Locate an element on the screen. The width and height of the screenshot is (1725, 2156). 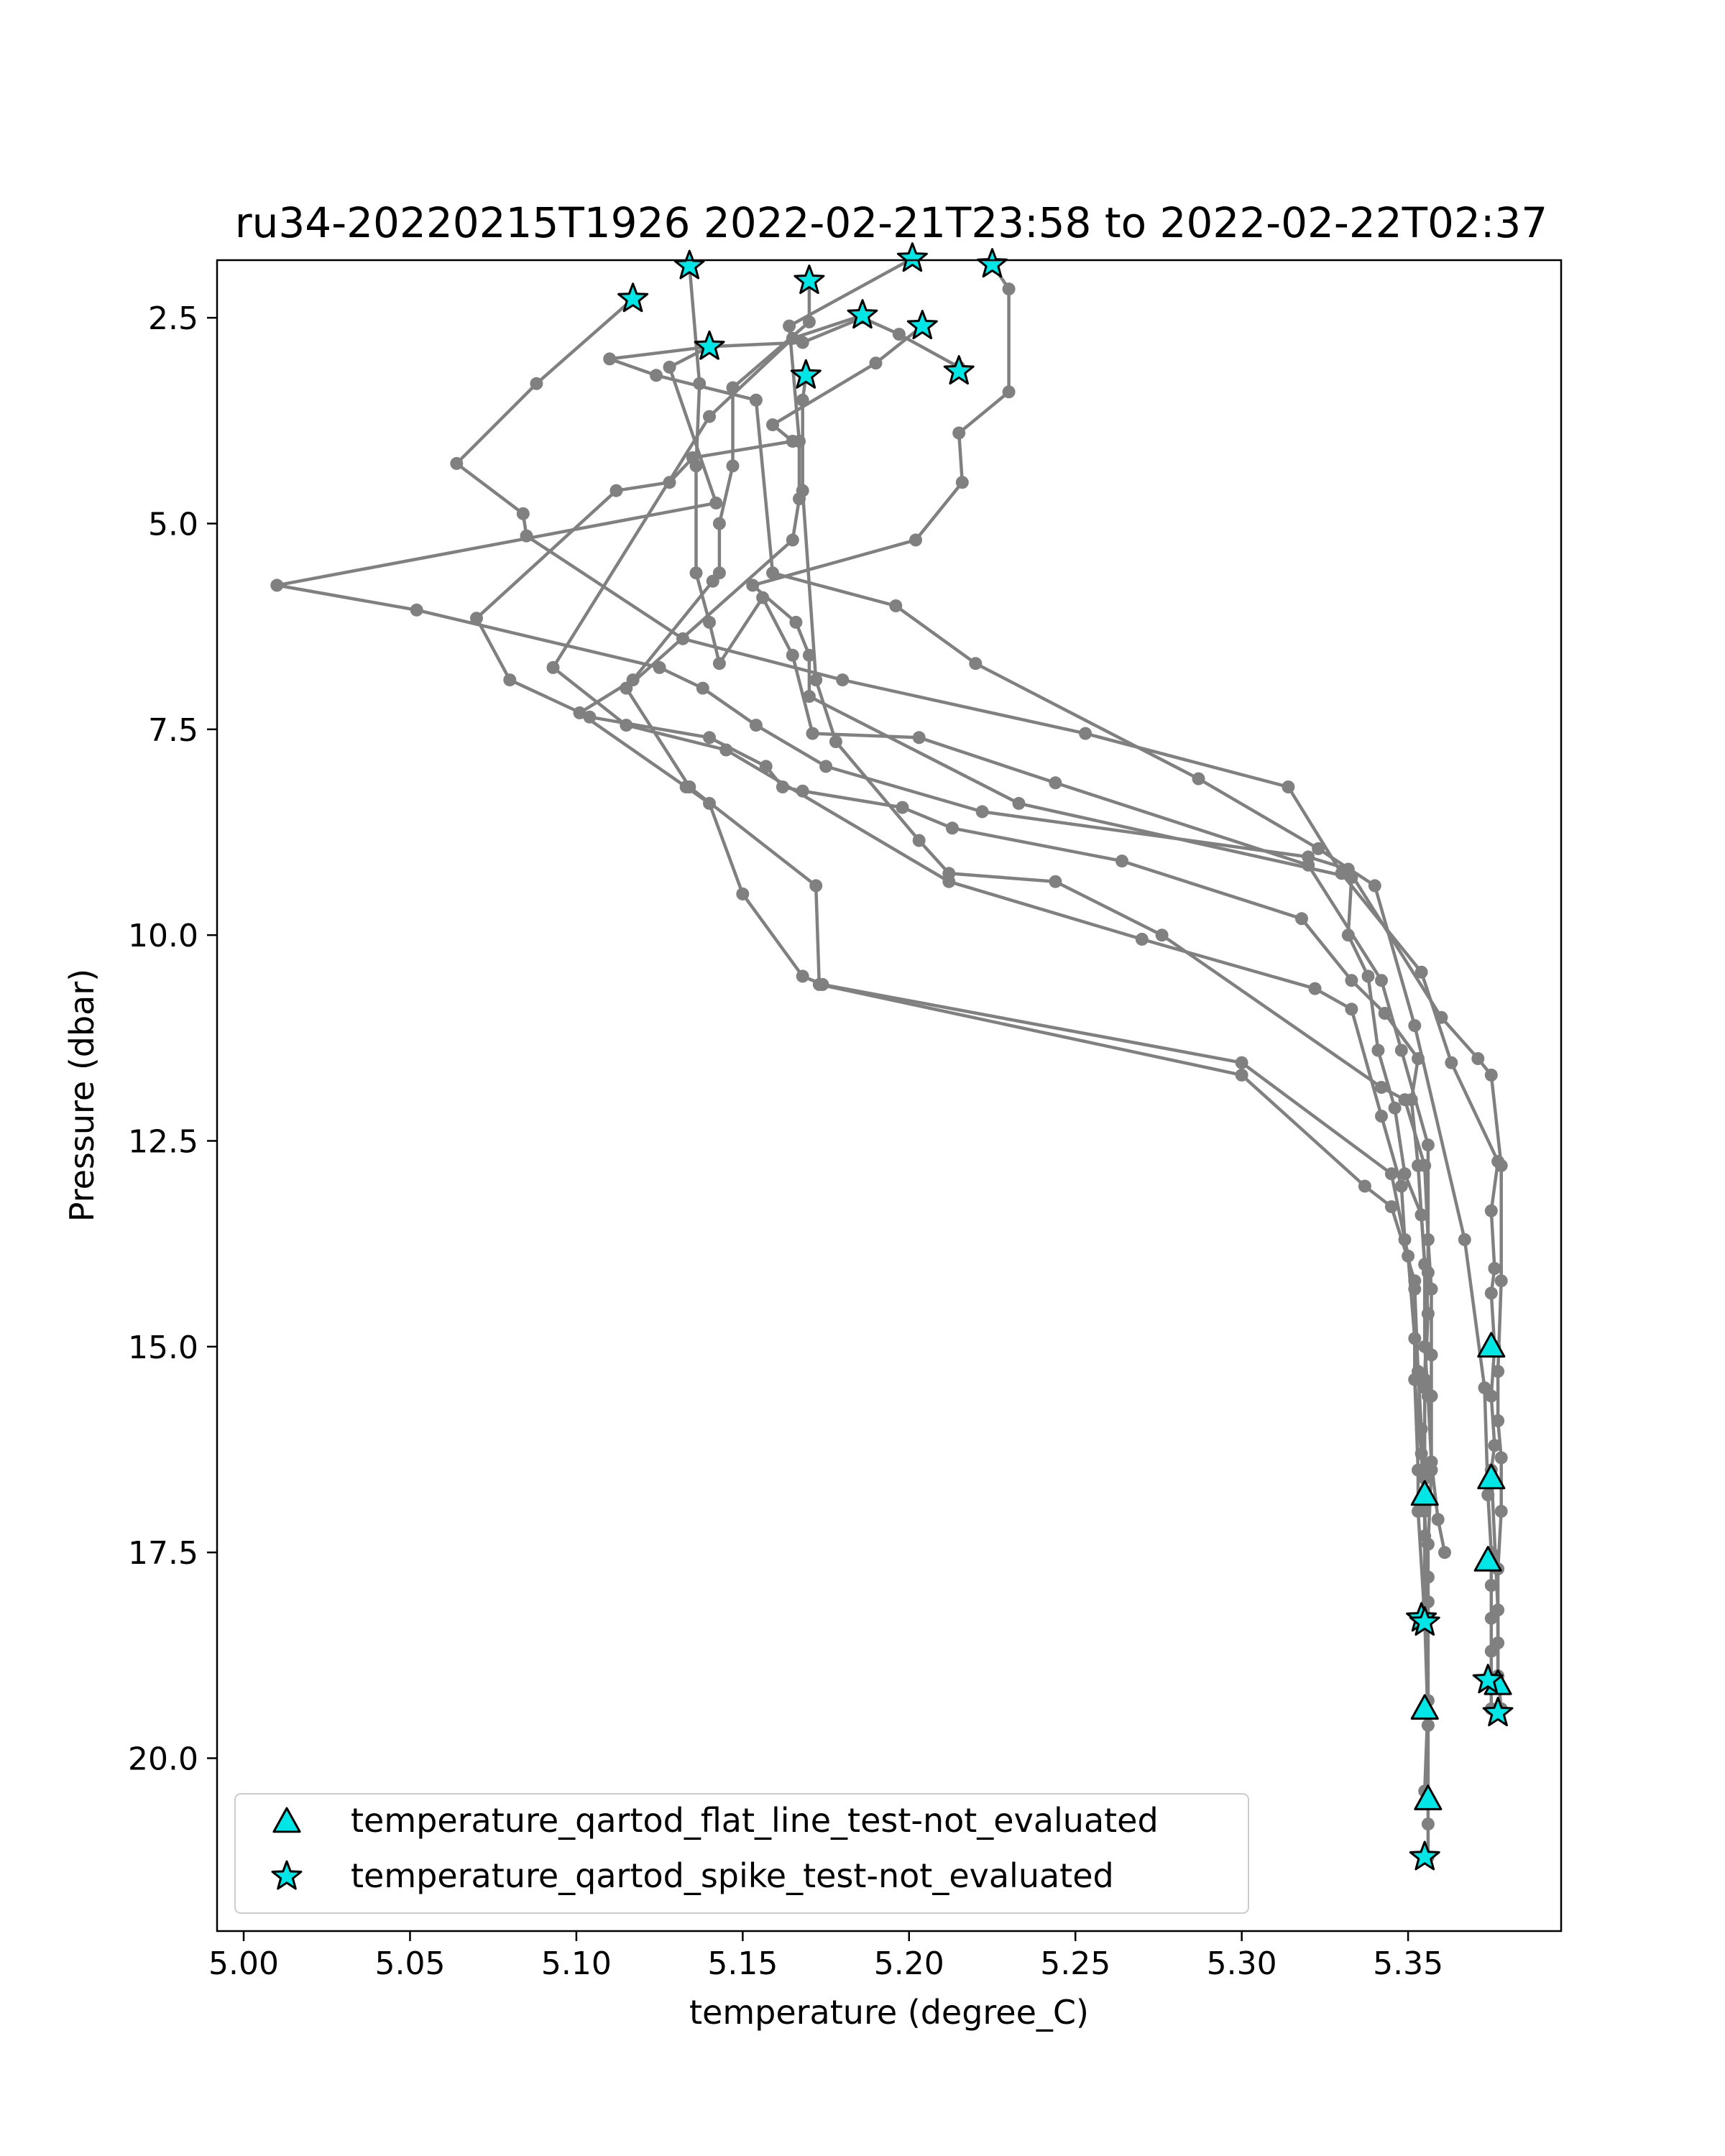
y-axis-title: Pressure (dbar) is located at coordinates (82, 1096).